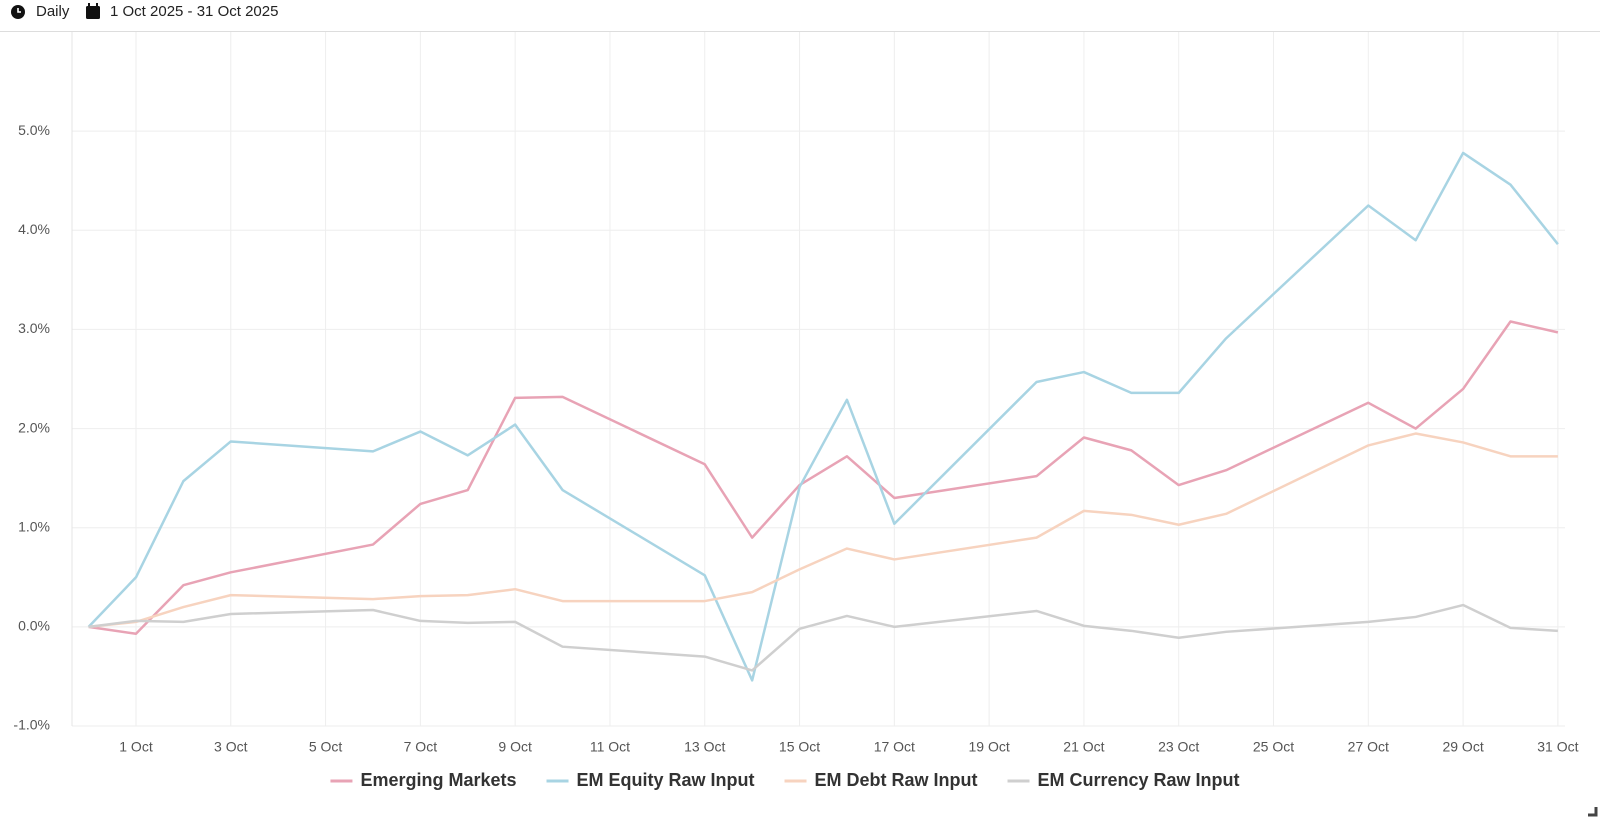  I want to click on y-tick-label: 2.0%, so click(34, 427).